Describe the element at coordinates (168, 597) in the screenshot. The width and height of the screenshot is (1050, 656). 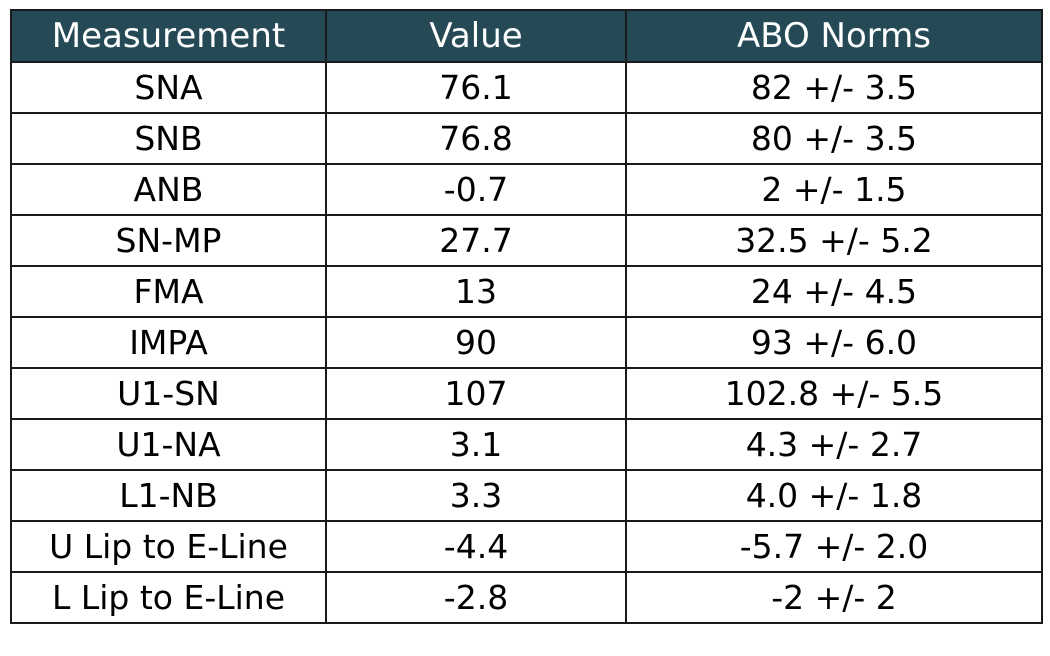
I see `cell-measurement: L Lip to E-Line` at that location.